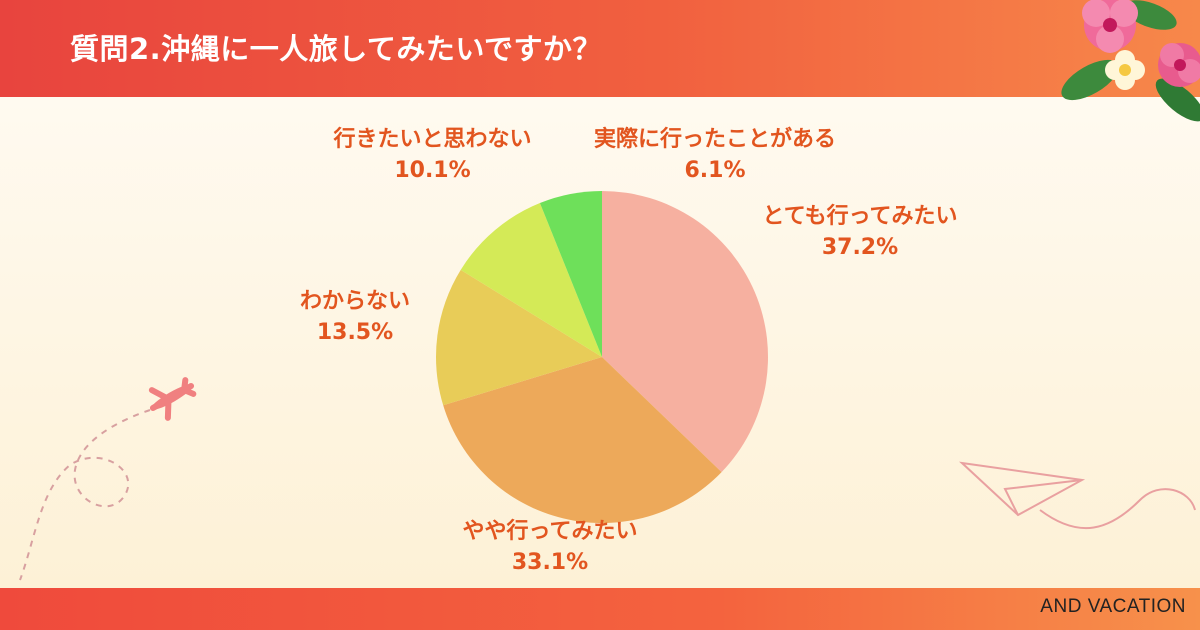 The image size is (1200, 630). Describe the element at coordinates (1077, 495) in the screenshot. I see `paper-plane-icon` at that location.